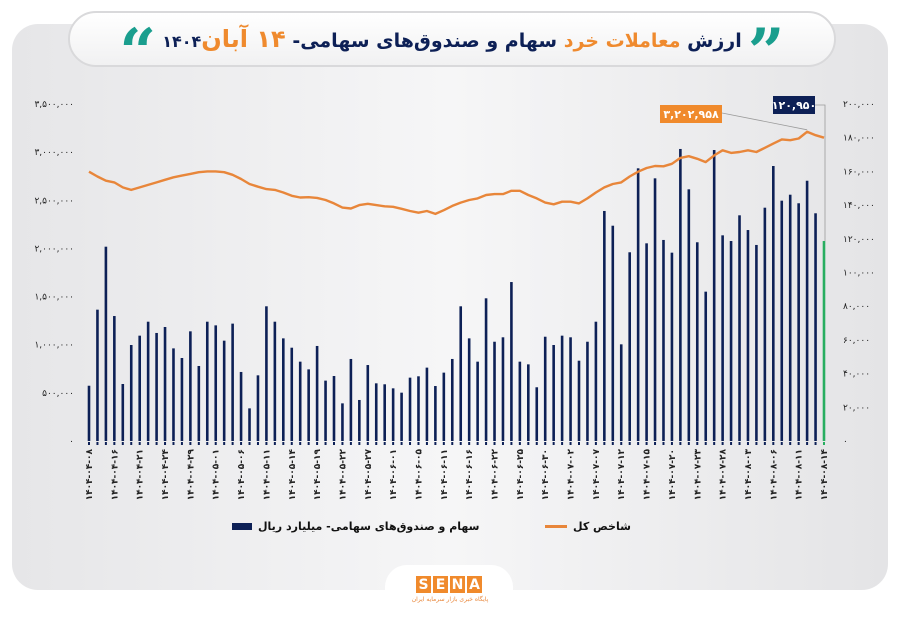  Describe the element at coordinates (572, 474) in the screenshot. I see `x-axis-label: ۱۴۰۴-۰۷-۰۲` at that location.